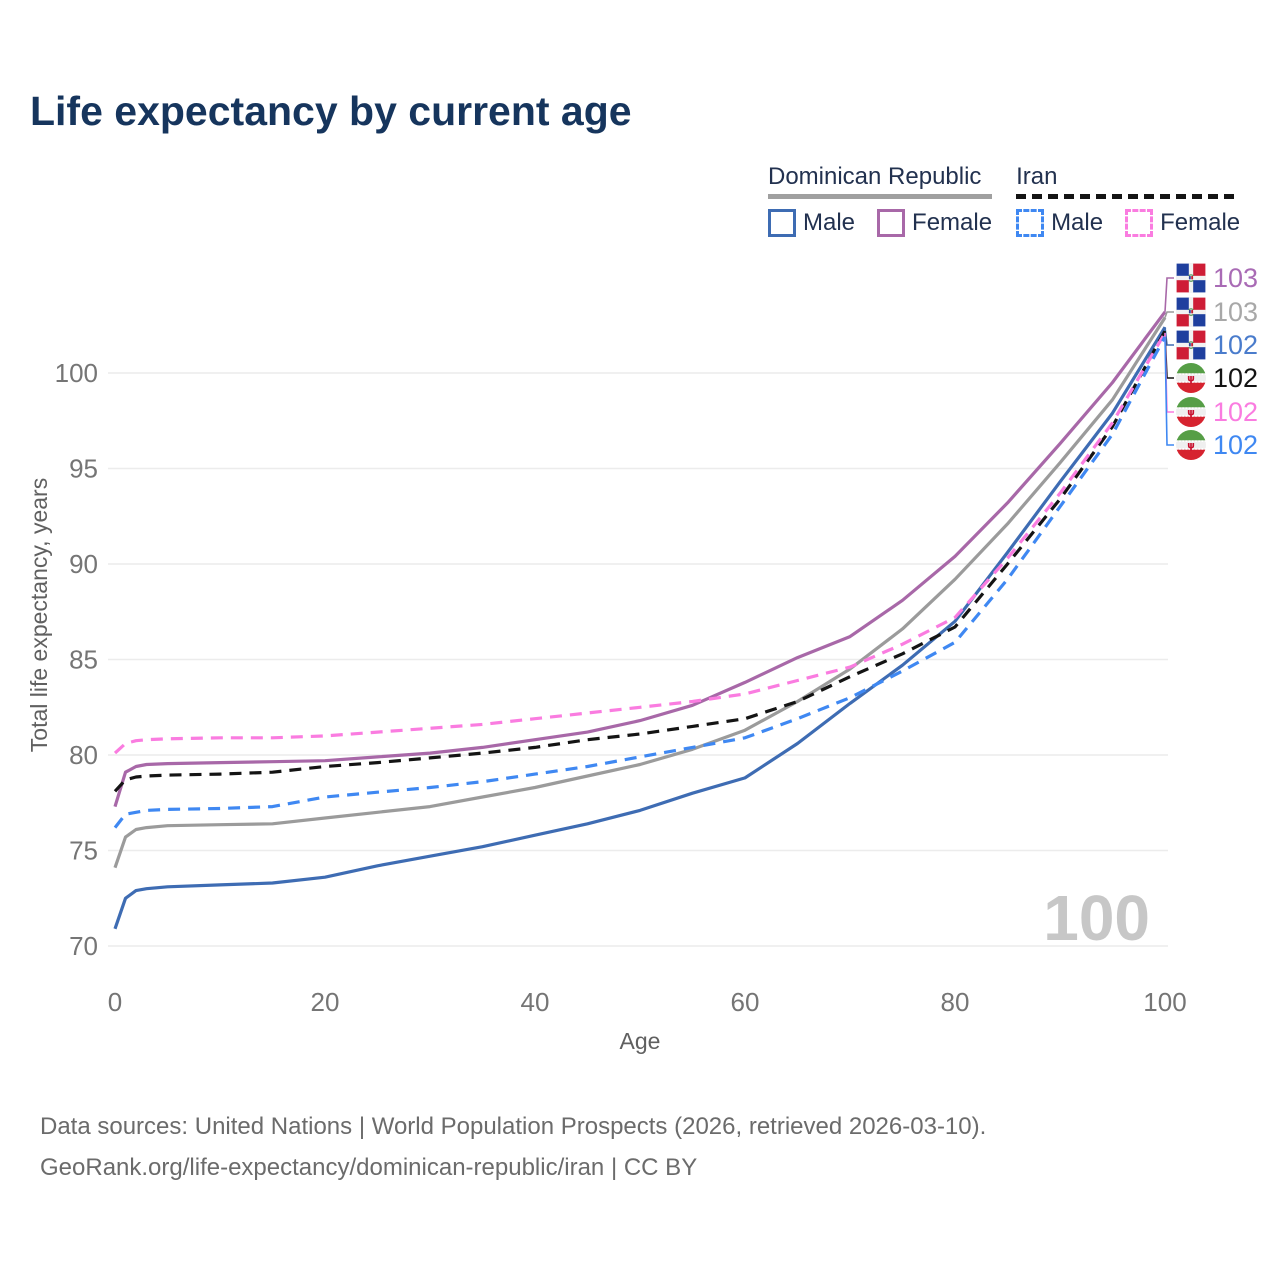  Describe the element at coordinates (1096, 918) in the screenshot. I see `watermark-age-value: 100` at that location.